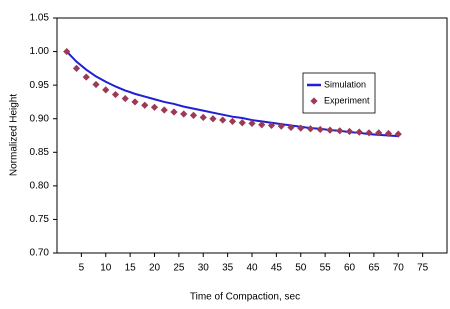 The height and width of the screenshot is (309, 450). Describe the element at coordinates (14, 135) in the screenshot. I see `y-axis-label: Normalized Height` at that location.